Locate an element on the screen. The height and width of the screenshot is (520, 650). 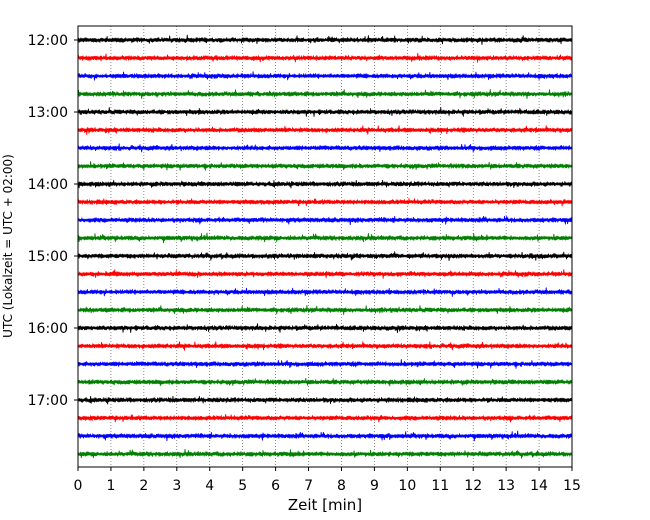
x-tick-label: 13 is located at coordinates (506, 486).